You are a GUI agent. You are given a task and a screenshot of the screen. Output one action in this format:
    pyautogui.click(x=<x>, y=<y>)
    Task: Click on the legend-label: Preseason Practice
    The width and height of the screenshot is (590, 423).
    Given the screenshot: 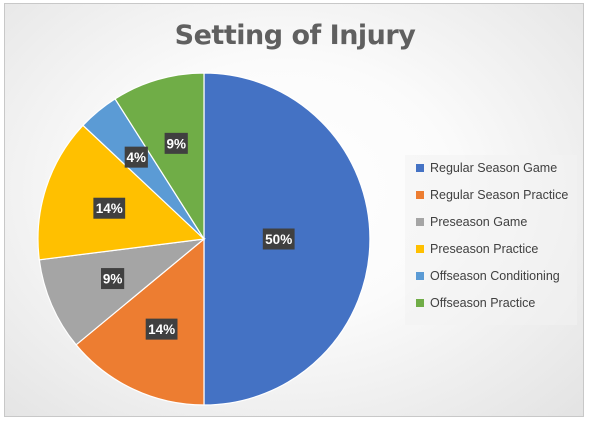 What is the action you would take?
    pyautogui.click(x=484, y=249)
    